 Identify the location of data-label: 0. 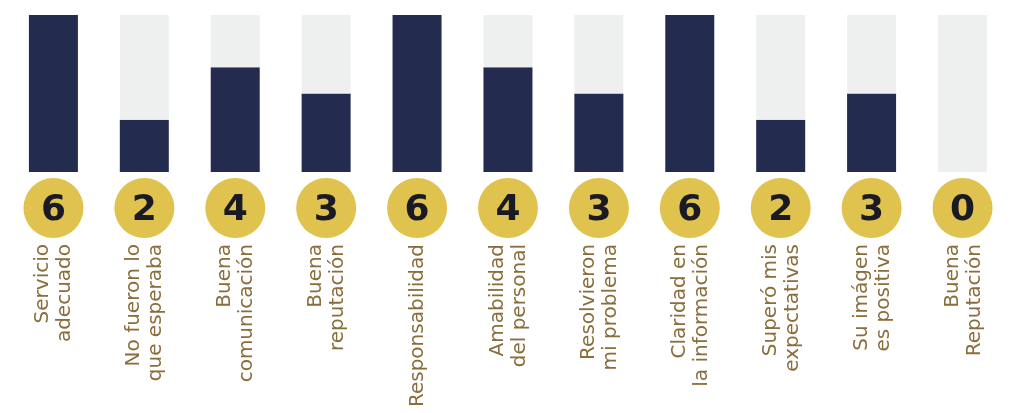
(963, 207).